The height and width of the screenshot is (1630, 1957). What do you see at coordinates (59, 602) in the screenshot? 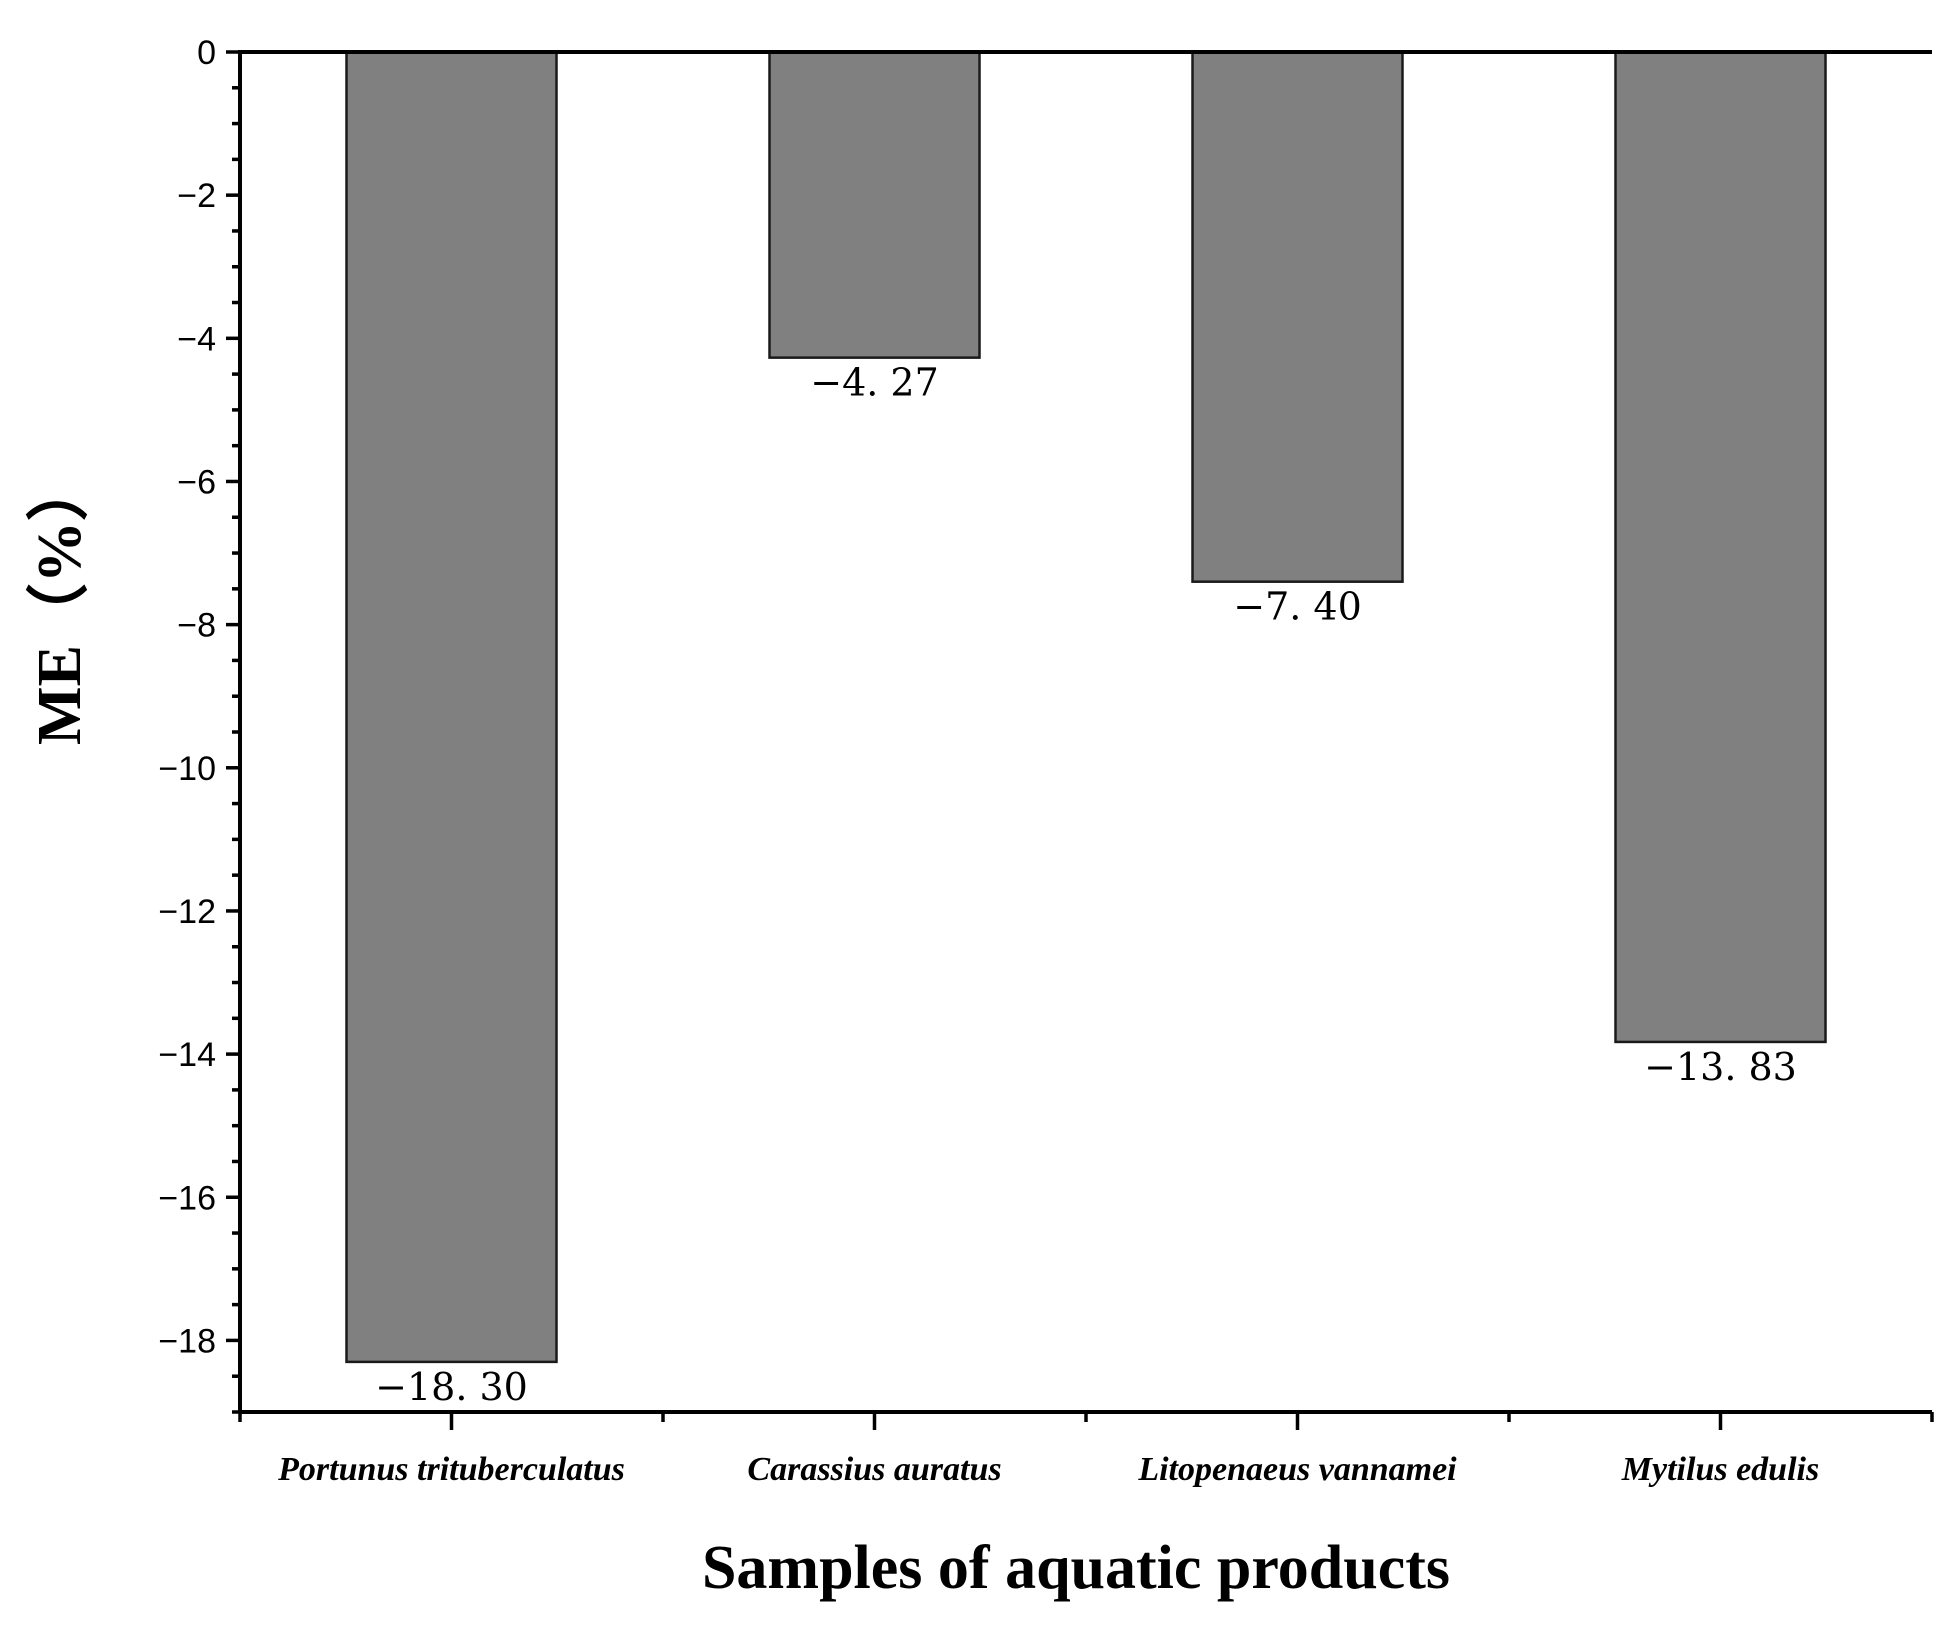
I see `y-axis-title: ME（%）` at bounding box center [59, 602].